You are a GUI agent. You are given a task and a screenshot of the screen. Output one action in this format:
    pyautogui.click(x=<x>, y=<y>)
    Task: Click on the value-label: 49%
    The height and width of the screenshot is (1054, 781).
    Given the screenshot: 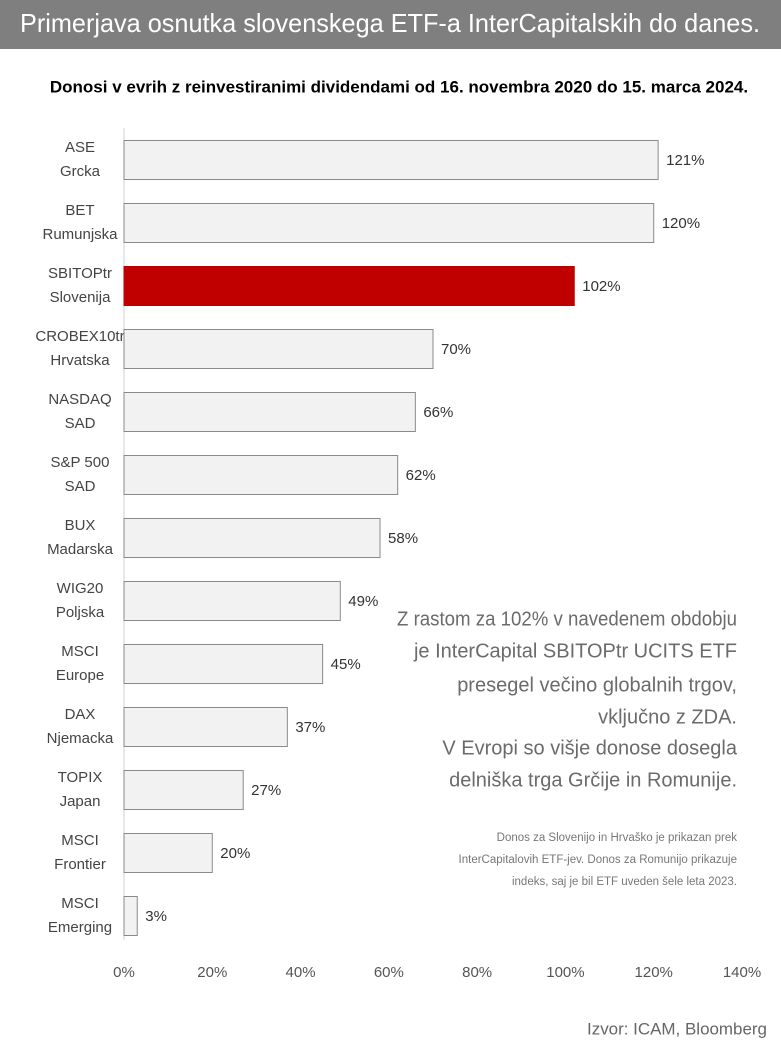 What is the action you would take?
    pyautogui.click(x=363, y=601)
    